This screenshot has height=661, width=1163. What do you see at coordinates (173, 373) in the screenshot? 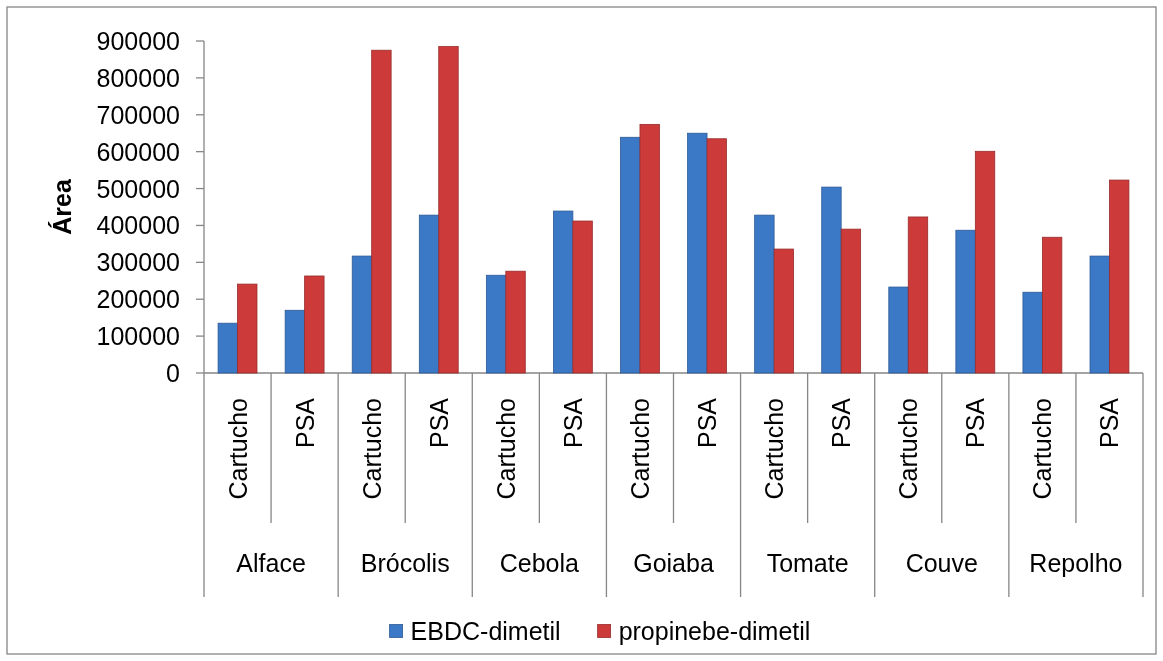
I see `y-tick-label: 0` at bounding box center [173, 373].